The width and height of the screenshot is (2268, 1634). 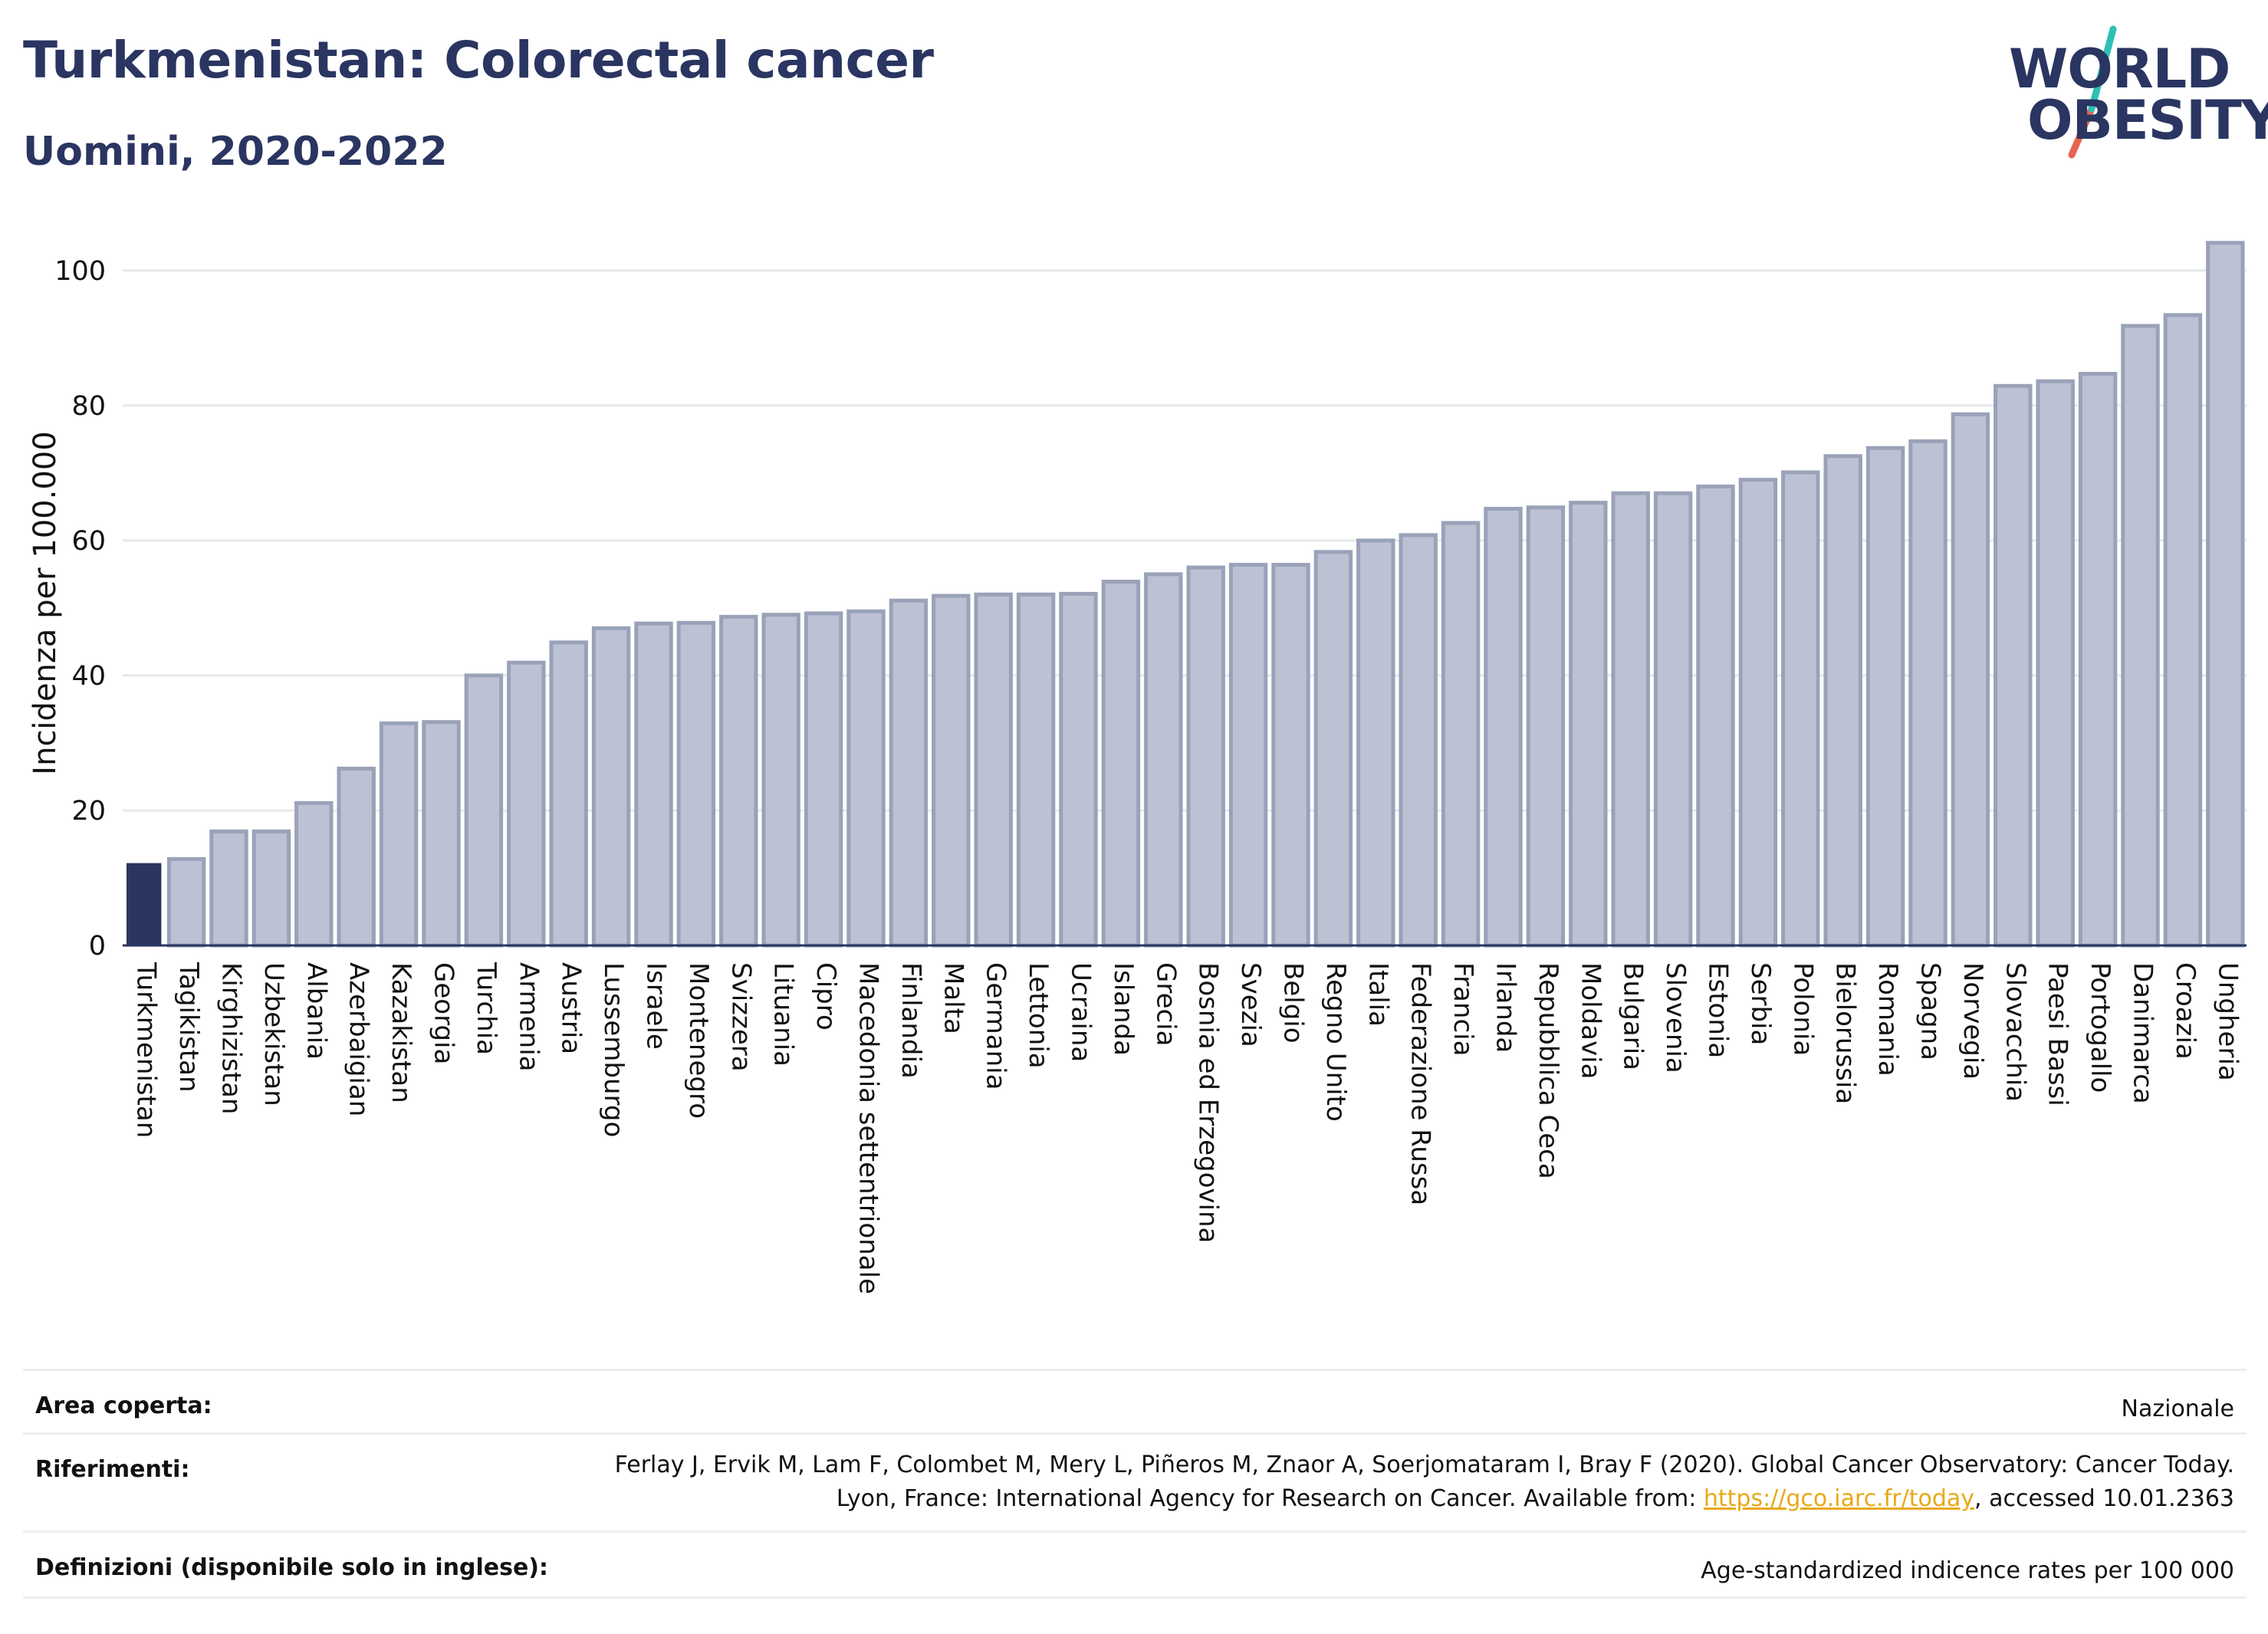 I want to click on x-tick-label: Croazia, so click(x=2185, y=1011).